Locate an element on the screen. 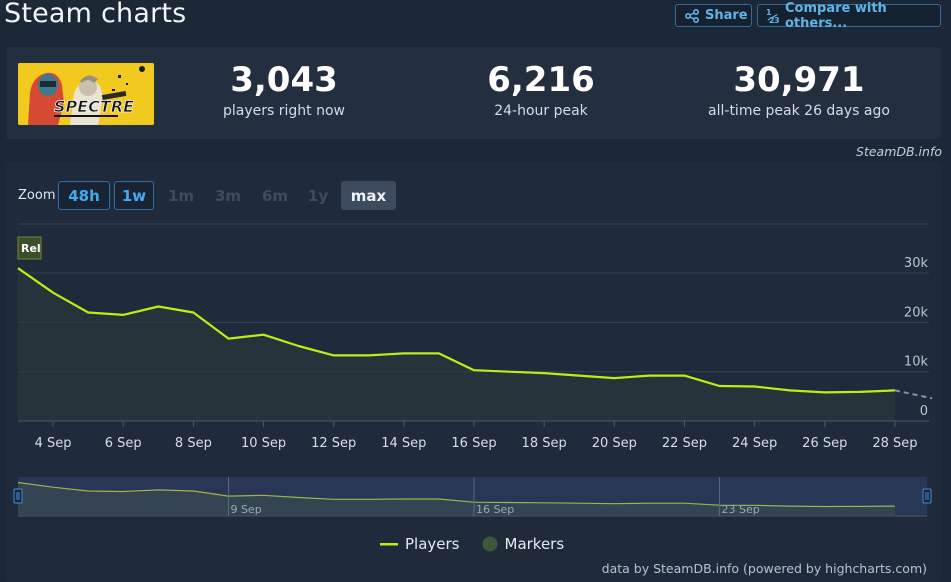  game-logo-art: SPECTRE is located at coordinates (86, 94).